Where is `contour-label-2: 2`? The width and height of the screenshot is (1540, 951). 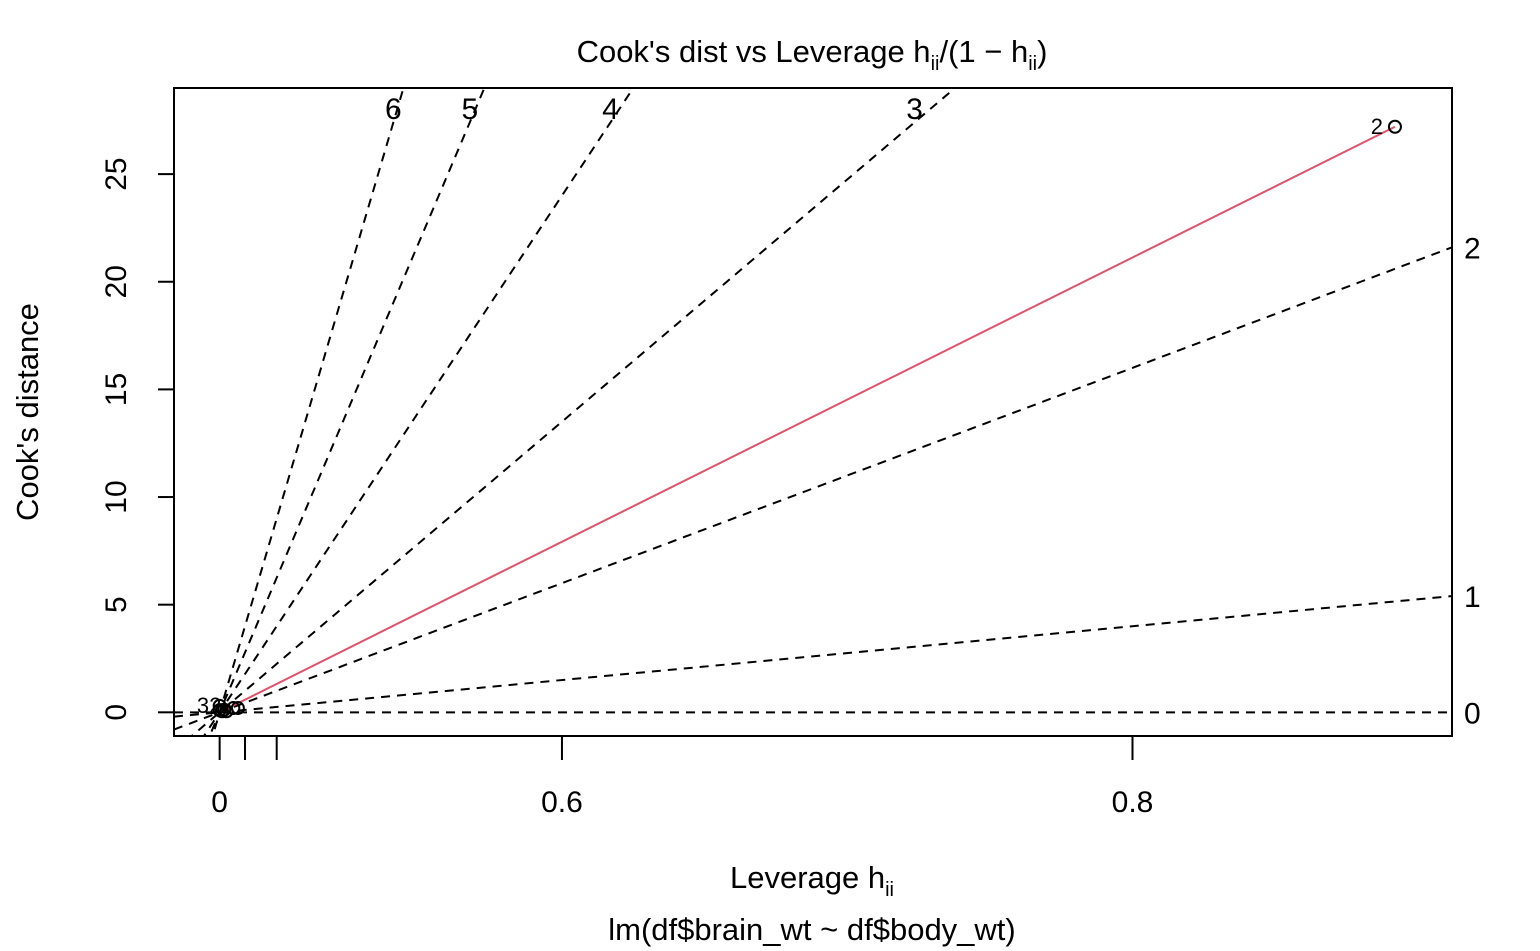 contour-label-2: 2 is located at coordinates (1472, 248).